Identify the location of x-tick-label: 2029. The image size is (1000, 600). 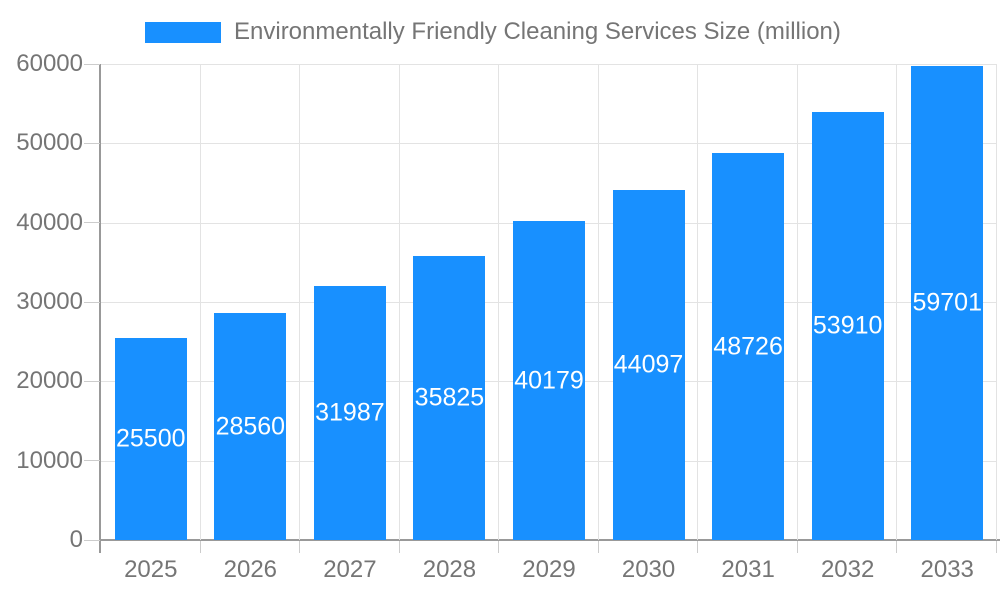
(549, 569).